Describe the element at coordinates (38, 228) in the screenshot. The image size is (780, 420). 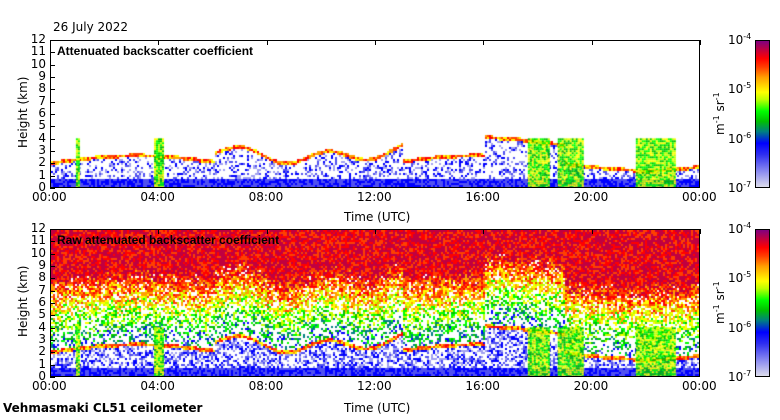
I see `y-tick-label: 12` at that location.